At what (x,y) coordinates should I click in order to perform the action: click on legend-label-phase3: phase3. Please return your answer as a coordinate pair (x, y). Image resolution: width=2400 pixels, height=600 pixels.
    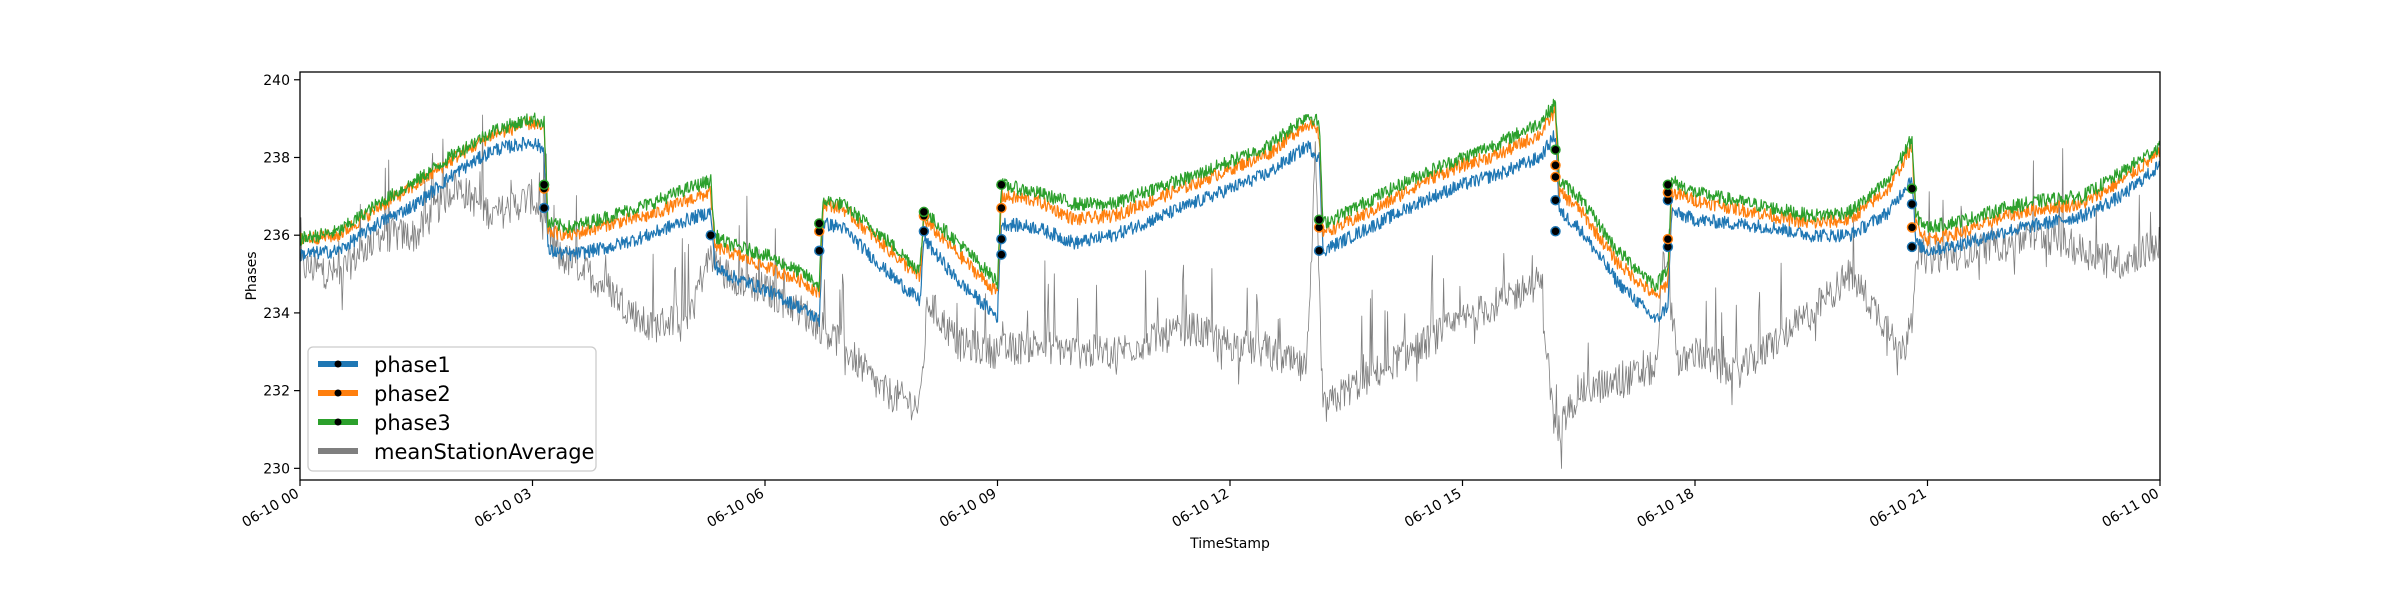
    Looking at the image, I should click on (412, 423).